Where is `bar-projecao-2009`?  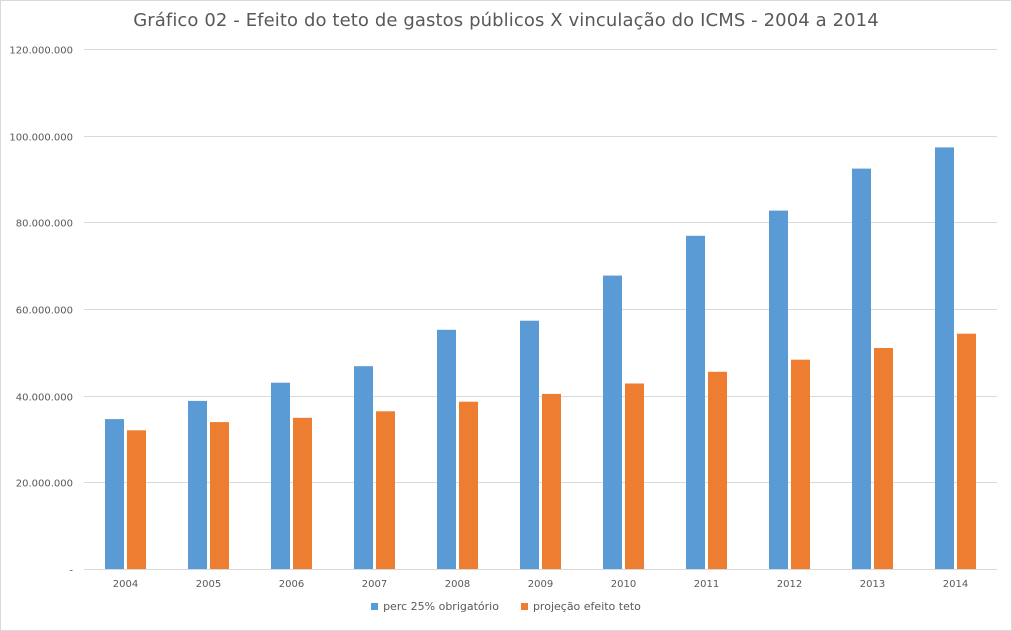
bar-projecao-2009 is located at coordinates (551, 481).